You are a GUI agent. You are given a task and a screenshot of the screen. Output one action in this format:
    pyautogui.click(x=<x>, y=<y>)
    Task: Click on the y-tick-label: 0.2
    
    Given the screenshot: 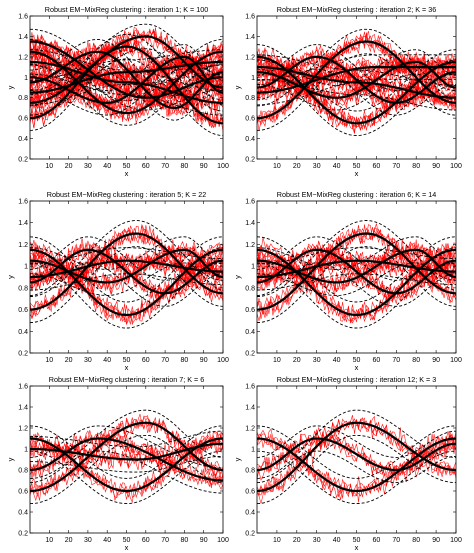 What is the action you would take?
    pyautogui.click(x=23, y=160)
    